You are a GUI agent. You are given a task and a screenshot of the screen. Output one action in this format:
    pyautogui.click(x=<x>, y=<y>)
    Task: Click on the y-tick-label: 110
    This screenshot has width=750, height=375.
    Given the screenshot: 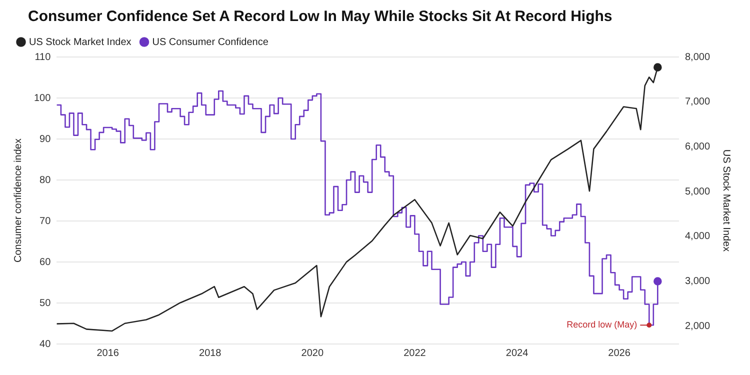 What is the action you would take?
    pyautogui.click(x=43, y=57)
    